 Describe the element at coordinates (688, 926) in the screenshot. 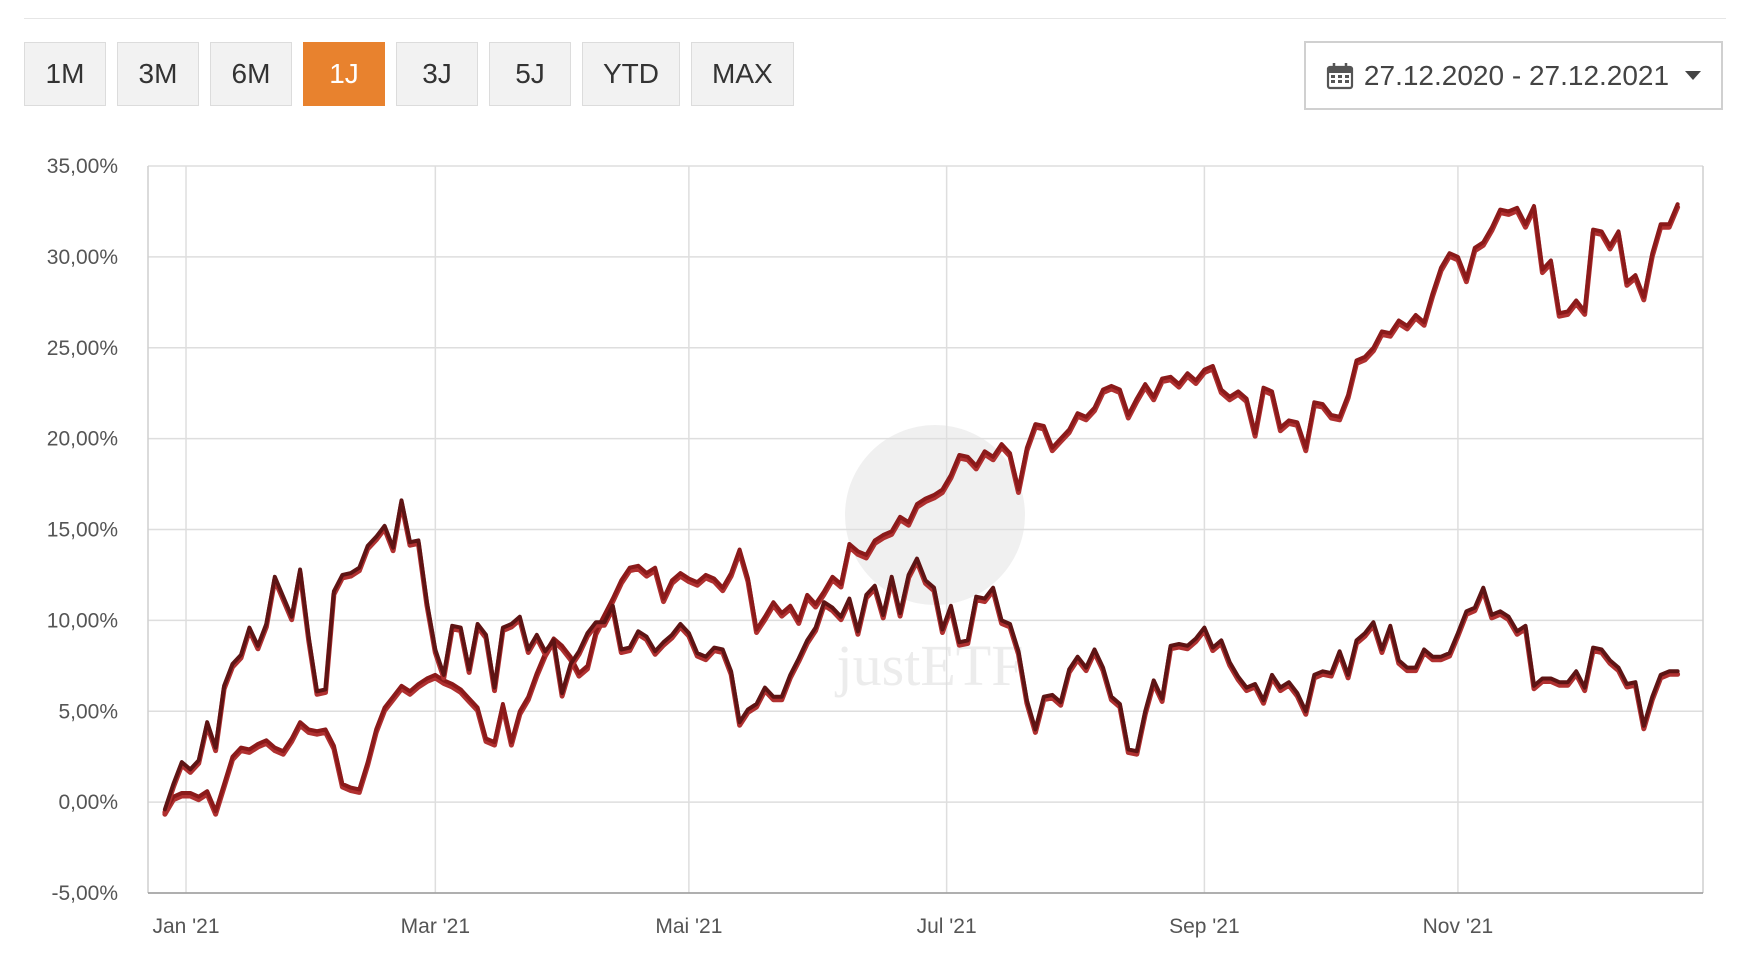

I see `x-tick-label: Mai '21` at that location.